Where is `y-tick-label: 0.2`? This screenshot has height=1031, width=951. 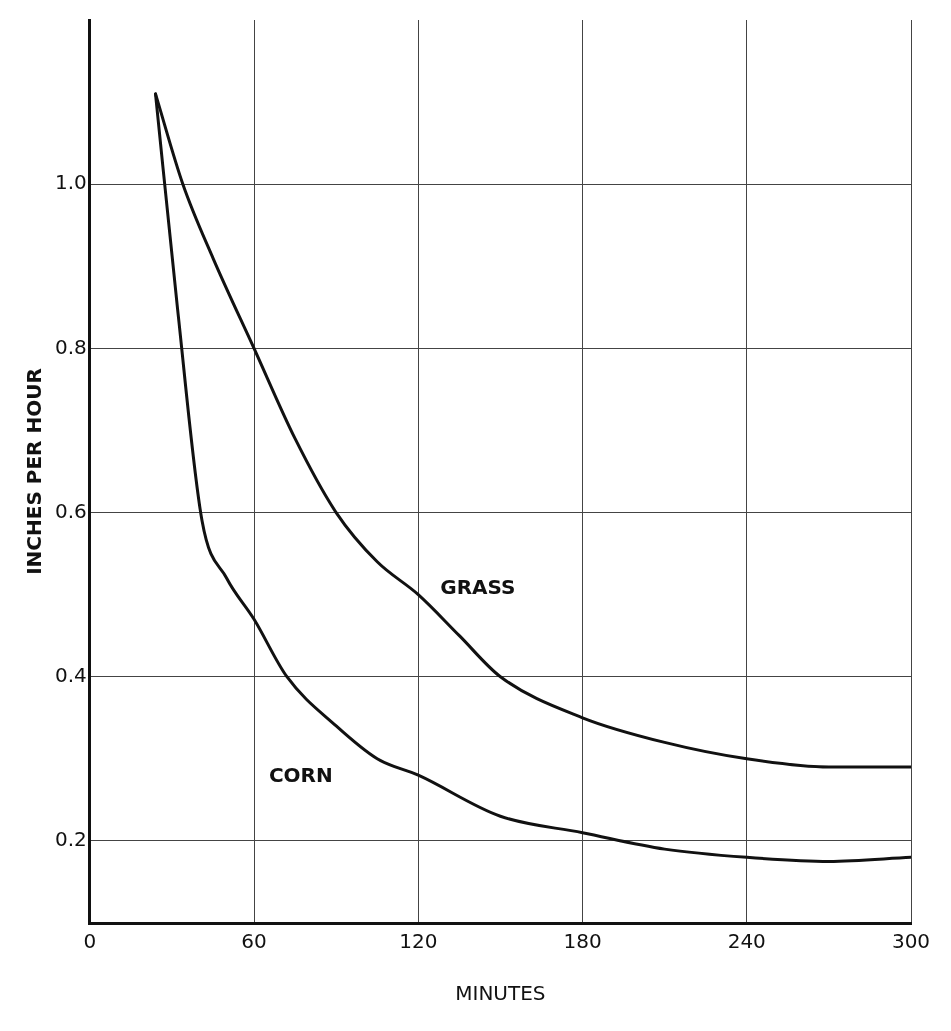
y-tick-label: 0.2 is located at coordinates (70, 839).